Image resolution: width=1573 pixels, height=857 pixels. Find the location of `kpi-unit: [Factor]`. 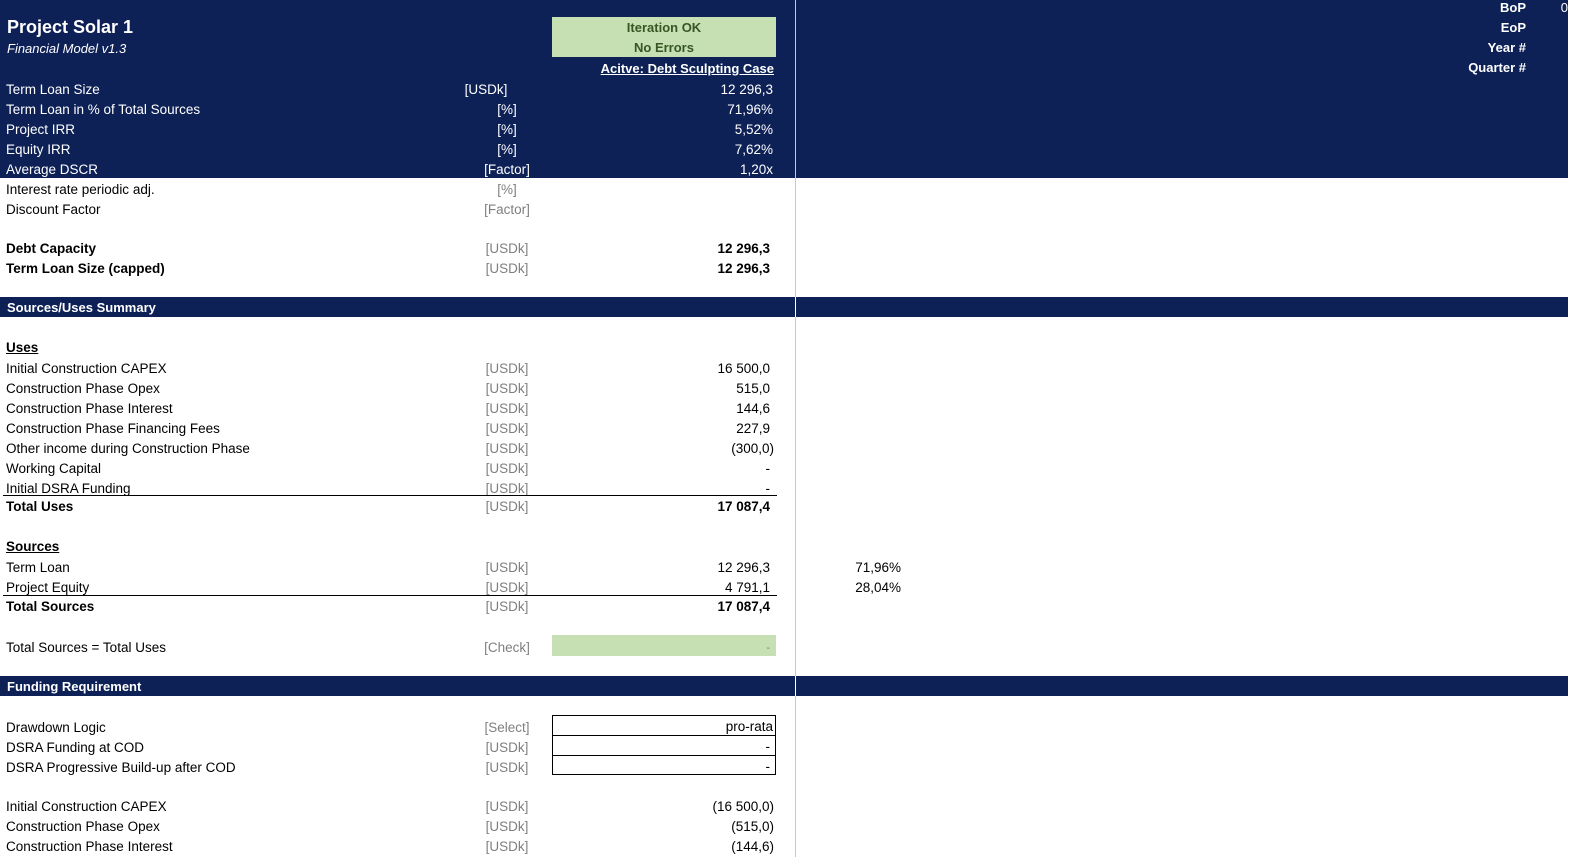

kpi-unit: [Factor] is located at coordinates (507, 169).